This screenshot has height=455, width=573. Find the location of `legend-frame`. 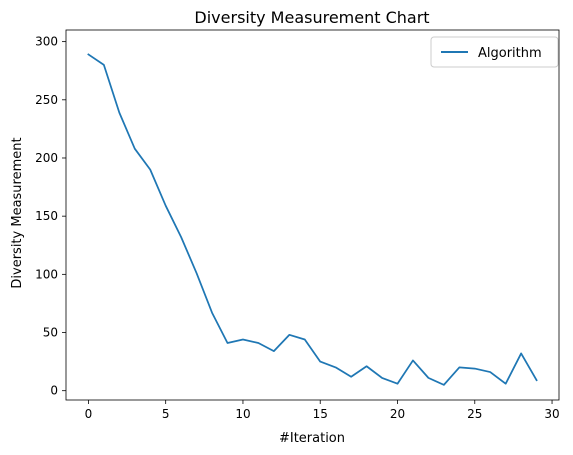

legend-frame is located at coordinates (494, 52).